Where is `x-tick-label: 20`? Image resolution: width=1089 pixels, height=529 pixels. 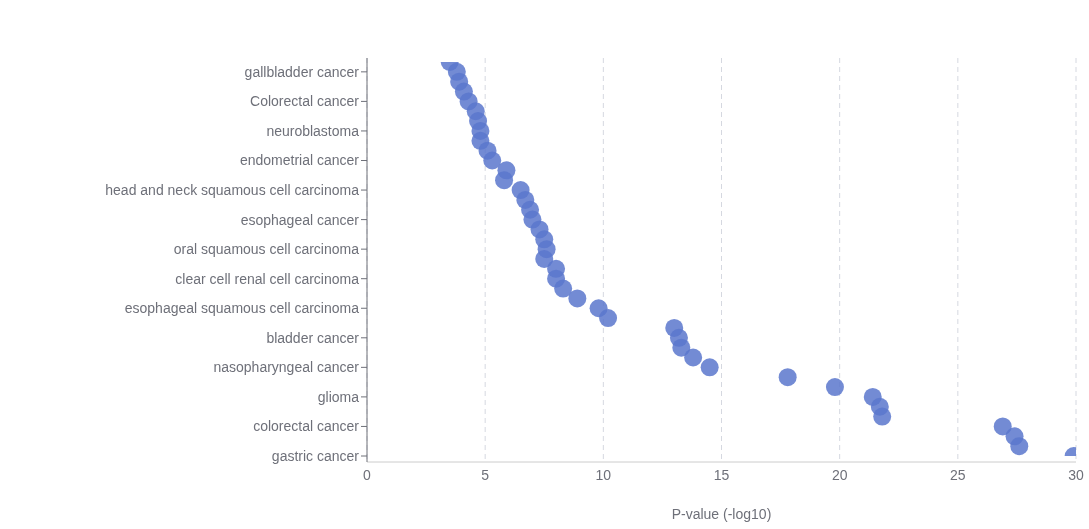
x-tick-label: 20 is located at coordinates (839, 474).